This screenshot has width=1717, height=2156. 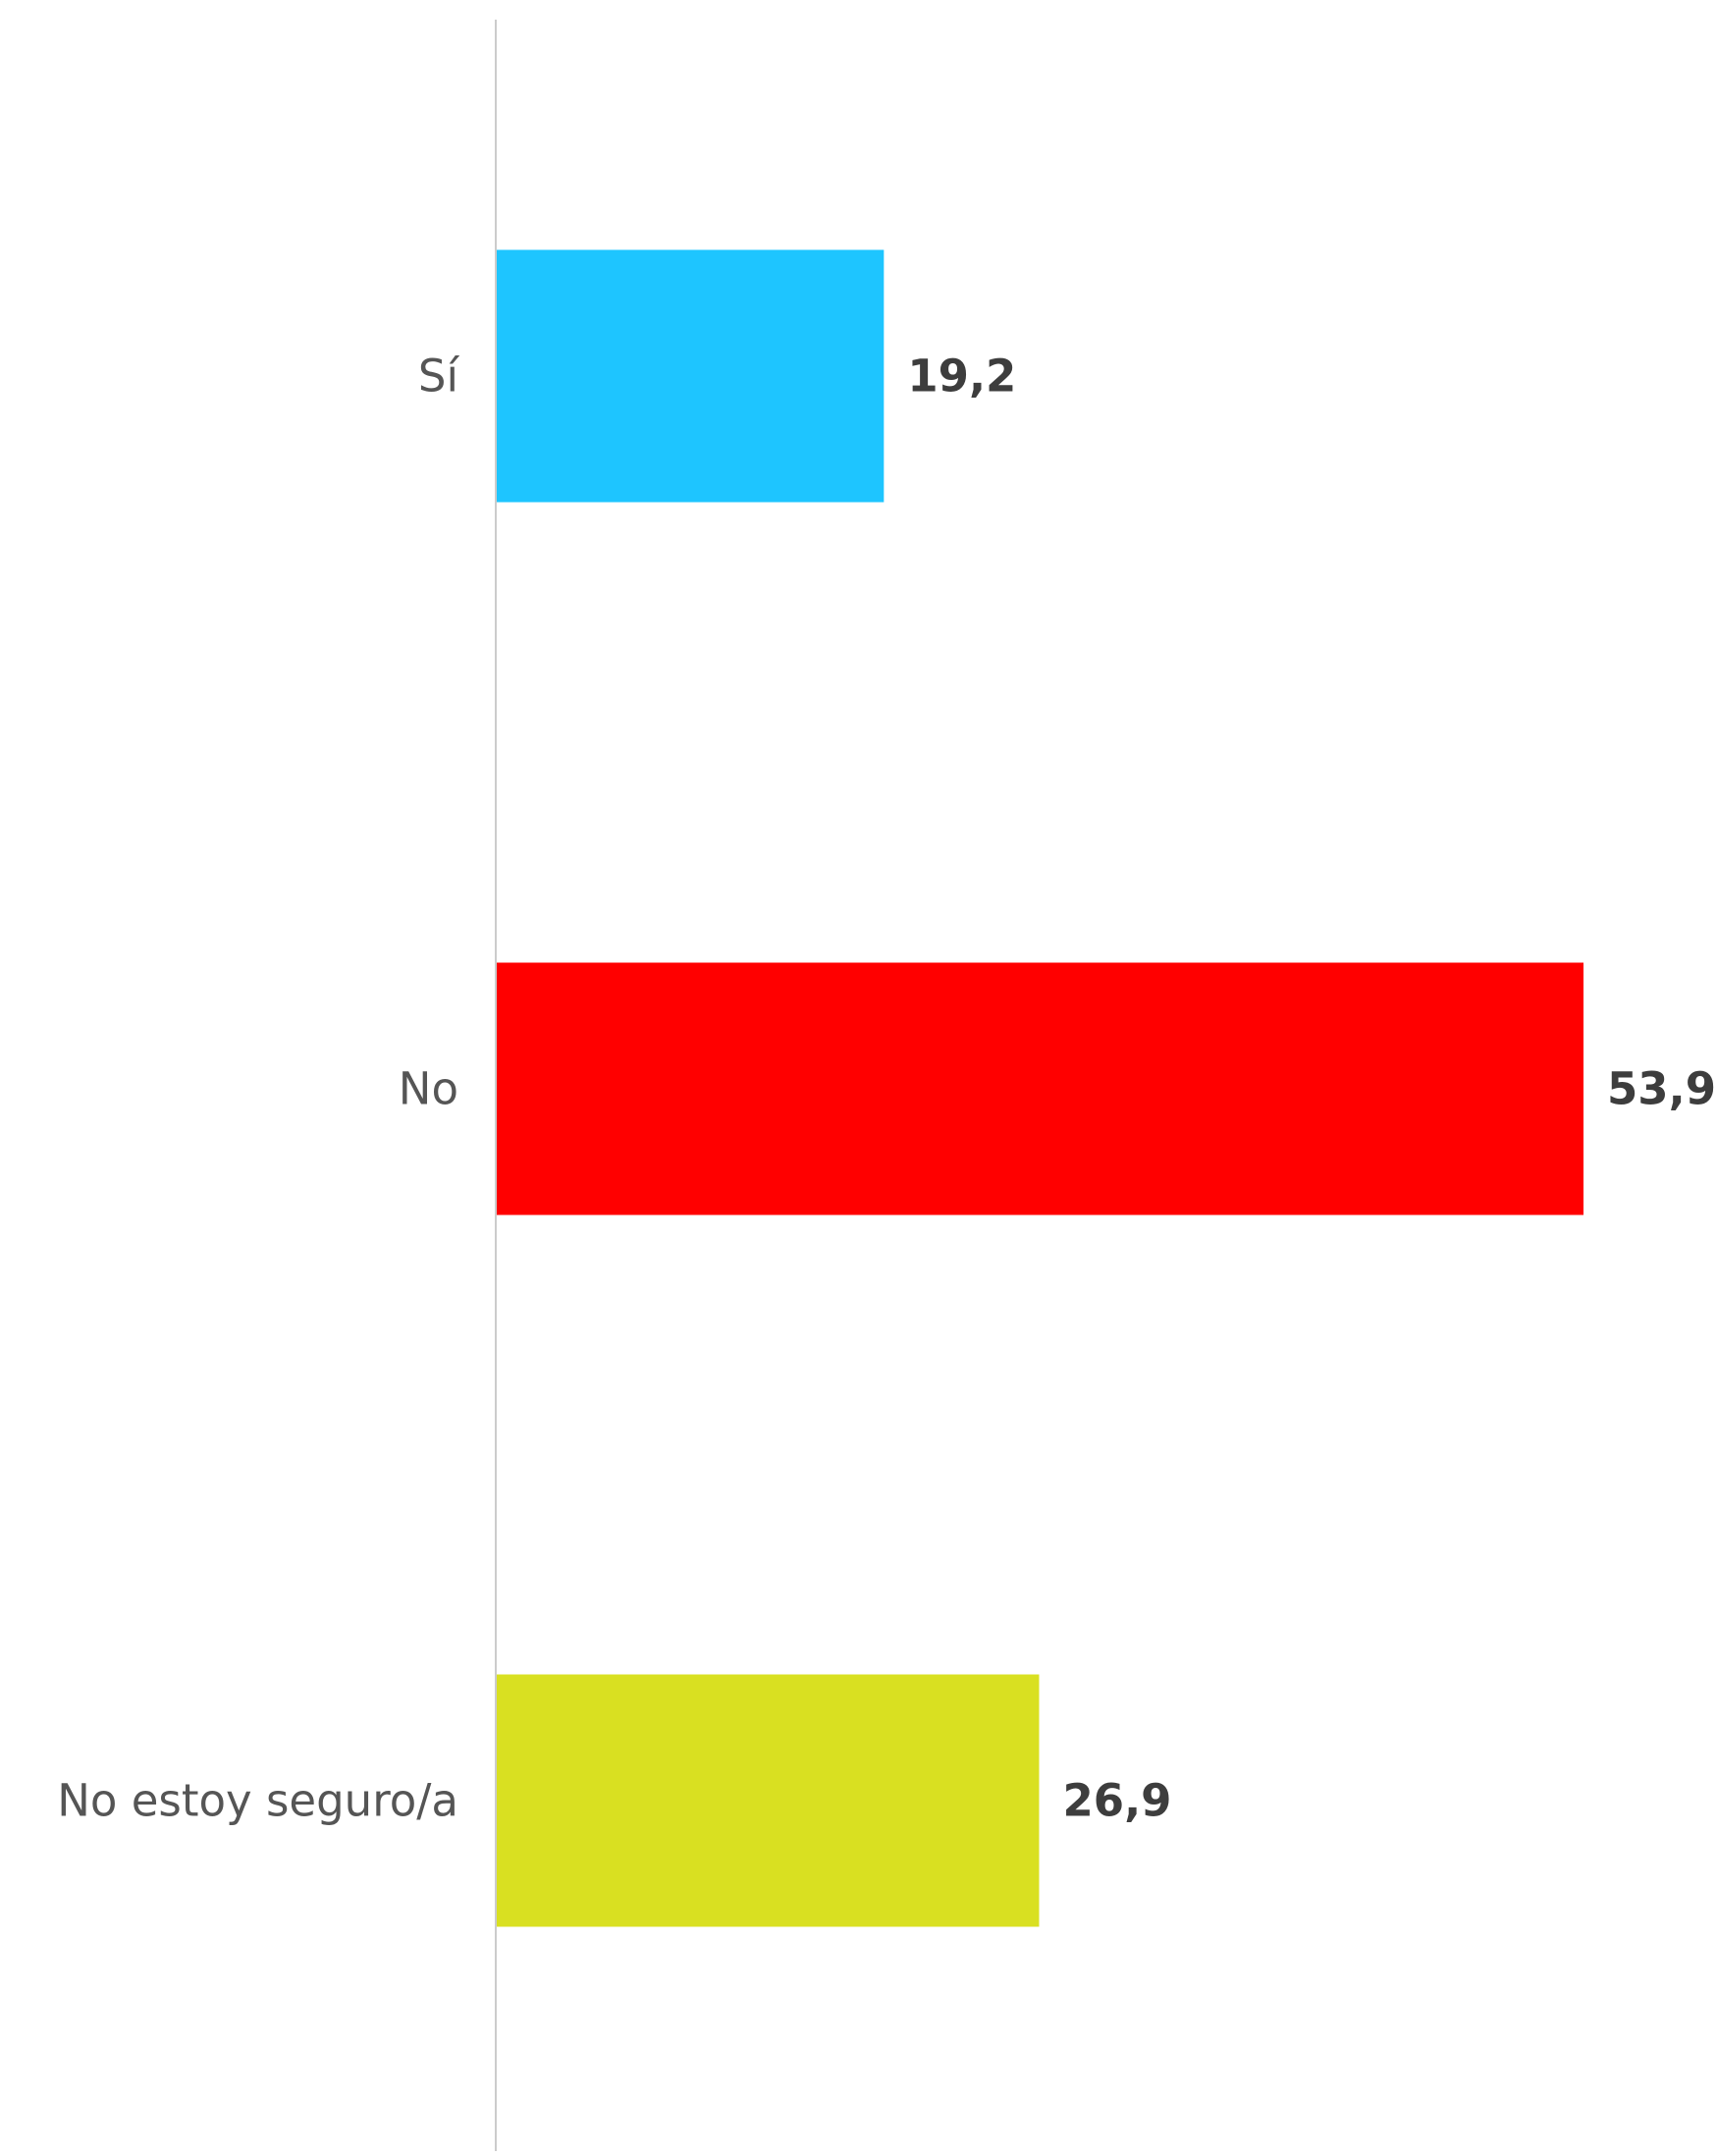 What do you see at coordinates (961, 377) in the screenshot?
I see `value-label-1: 19,2` at bounding box center [961, 377].